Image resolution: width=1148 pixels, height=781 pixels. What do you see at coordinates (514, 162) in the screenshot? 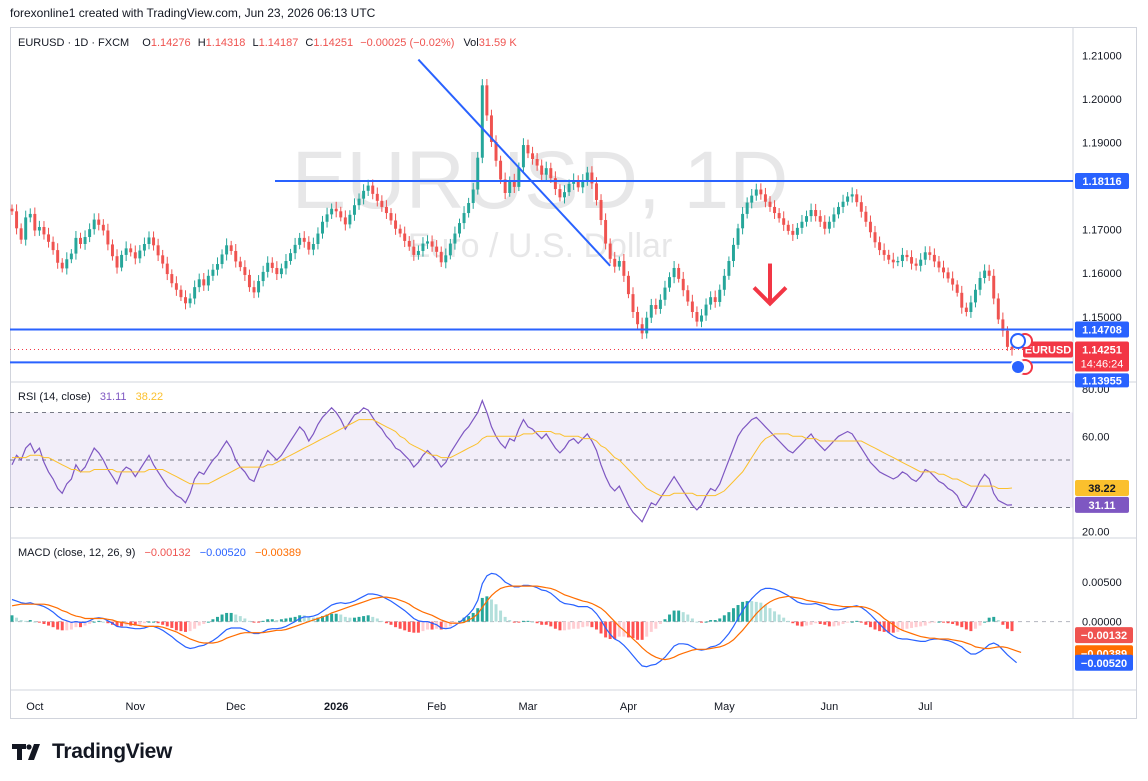
I see `trendline` at bounding box center [514, 162].